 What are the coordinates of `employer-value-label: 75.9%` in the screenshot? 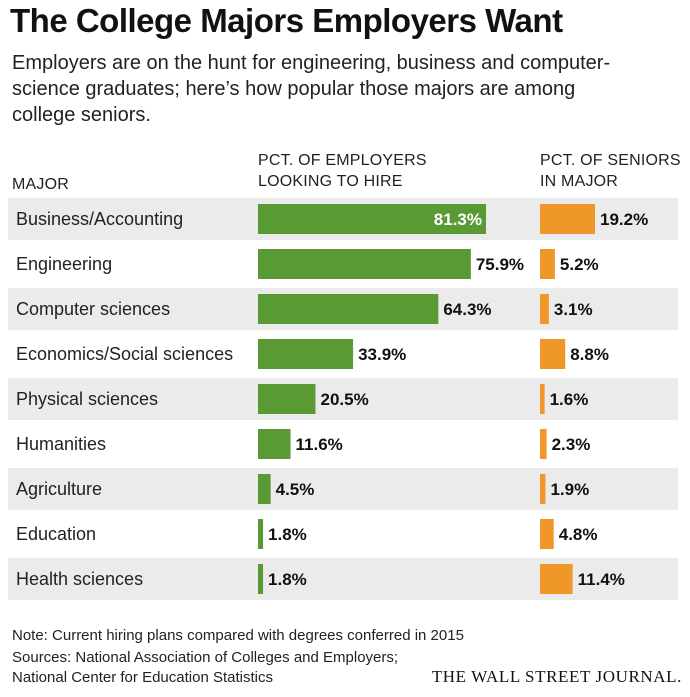 It's located at (500, 264).